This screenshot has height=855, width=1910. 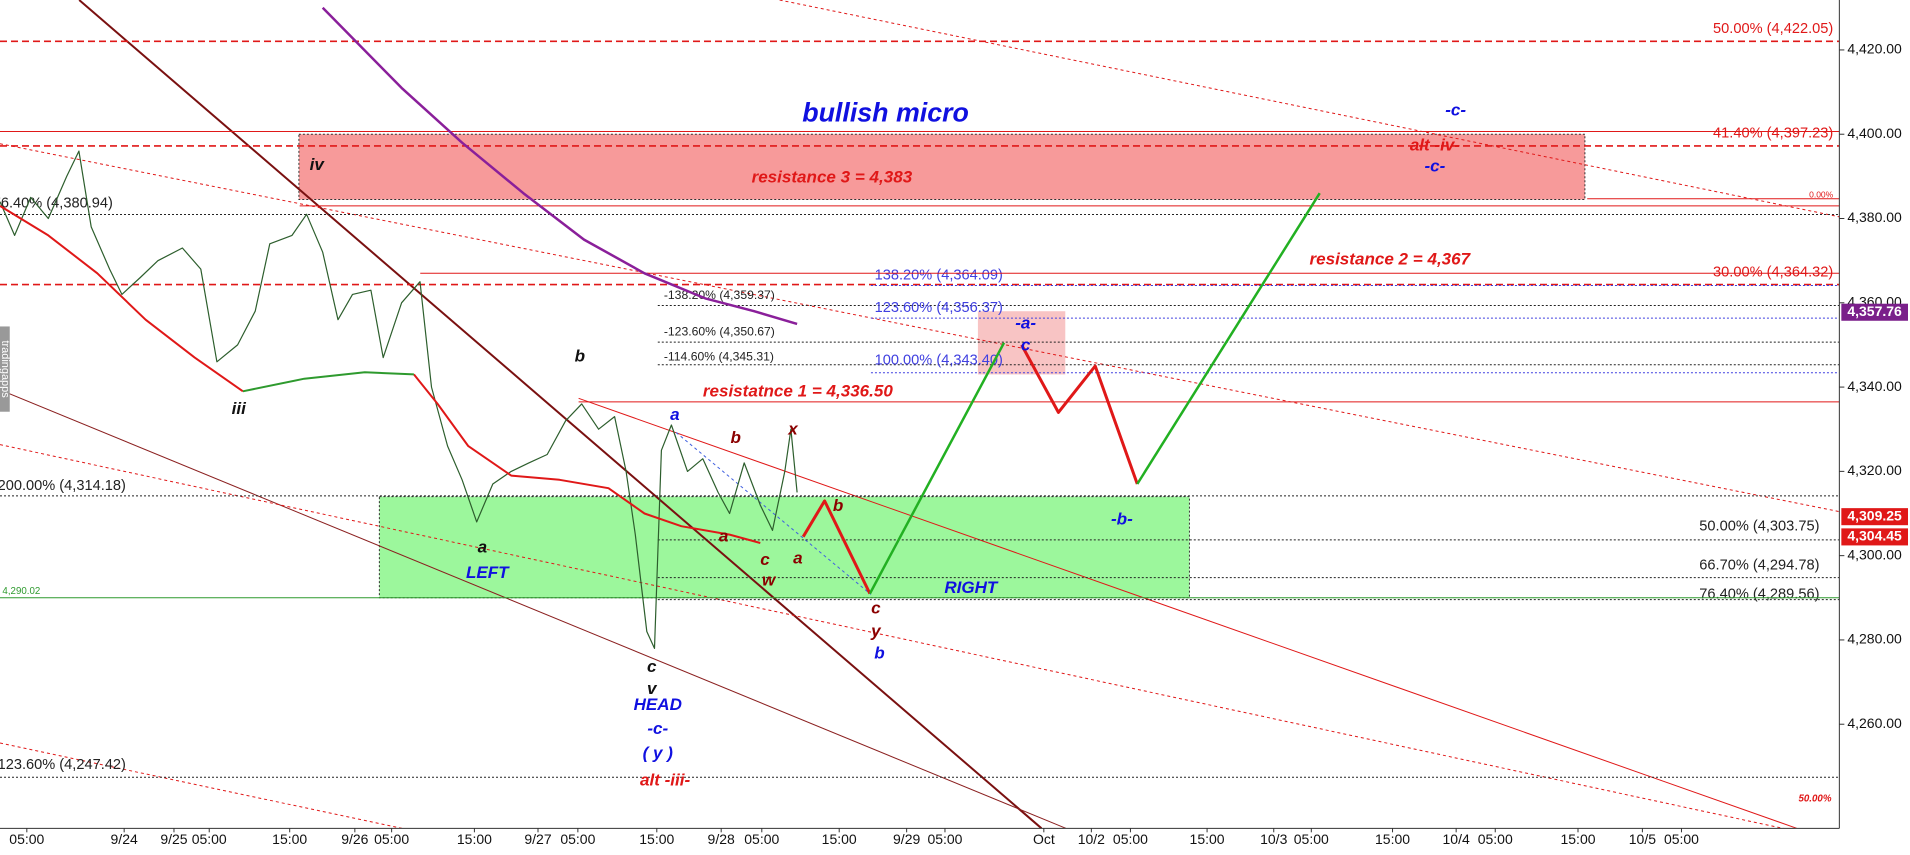 What do you see at coordinates (719, 295) in the screenshot?
I see `level-label: -138.20% (4,359.37)` at bounding box center [719, 295].